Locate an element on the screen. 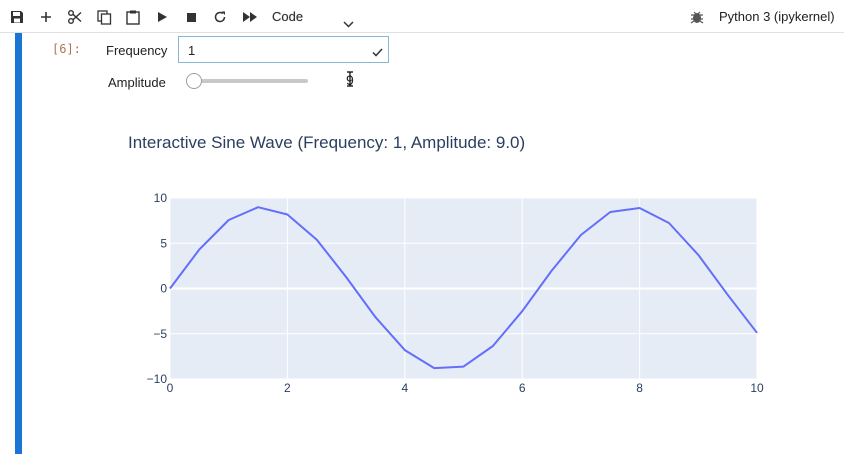 This screenshot has height=454, width=844. y-tick-label: 10 is located at coordinates (161, 198).